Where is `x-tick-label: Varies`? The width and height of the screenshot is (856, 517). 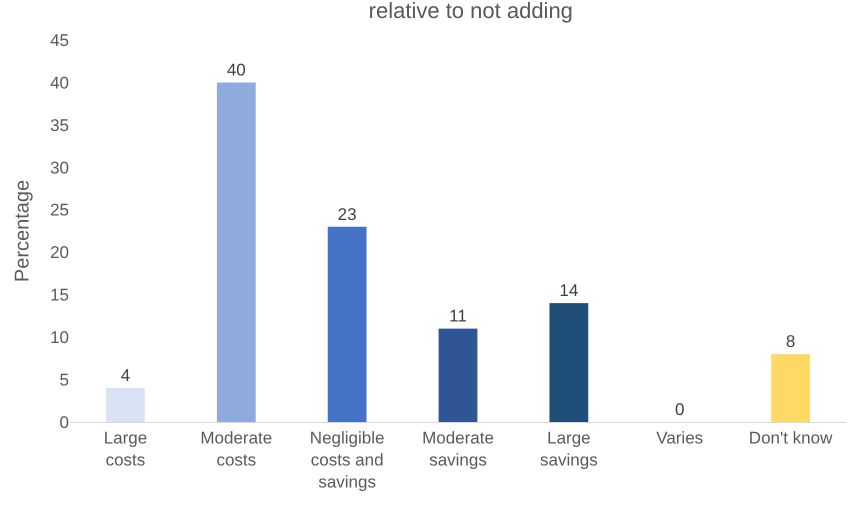
x-tick-label: Varies is located at coordinates (680, 438).